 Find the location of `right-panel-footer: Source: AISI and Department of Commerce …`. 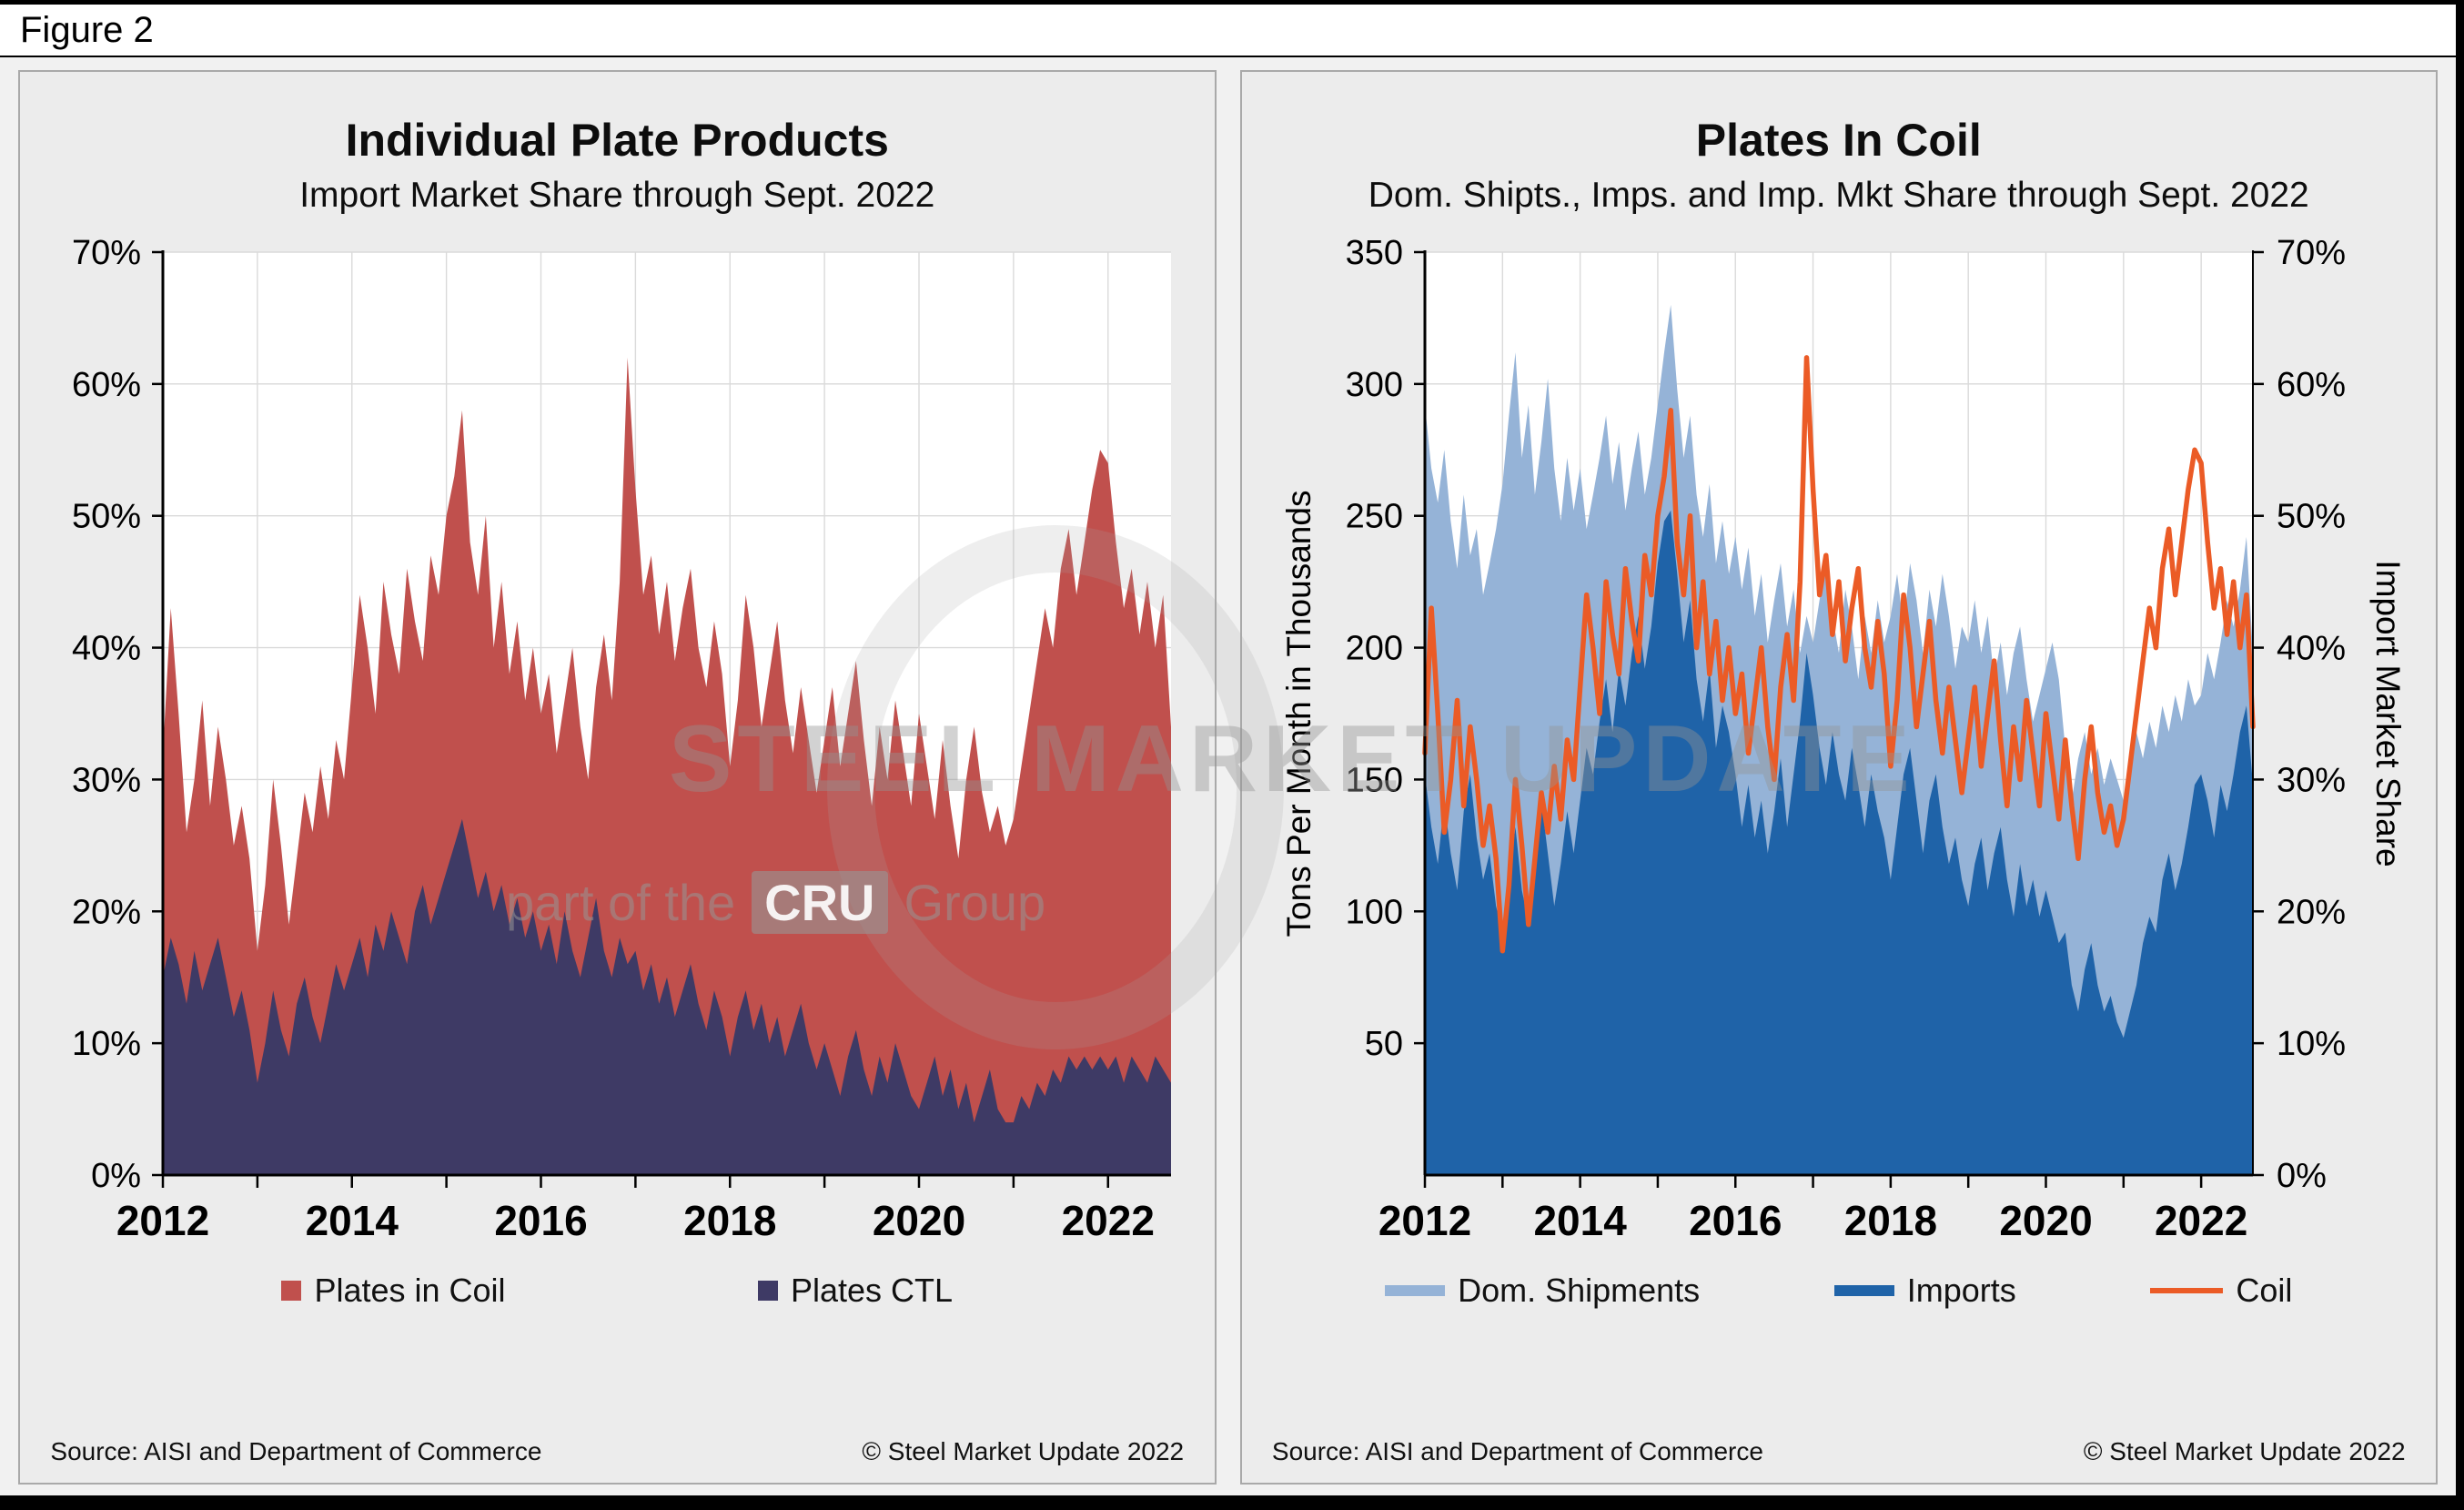

right-panel-footer: Source: AISI and Department of Commerce … is located at coordinates (1839, 1449).